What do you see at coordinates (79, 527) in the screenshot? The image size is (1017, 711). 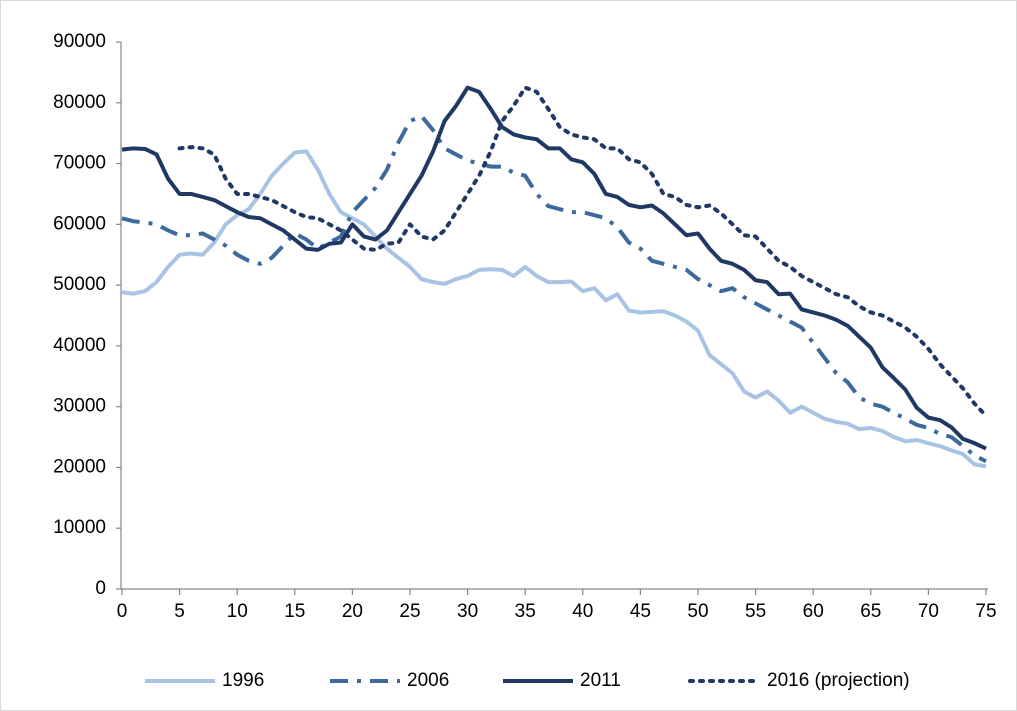 I see `y-tick-label: 10000` at bounding box center [79, 527].